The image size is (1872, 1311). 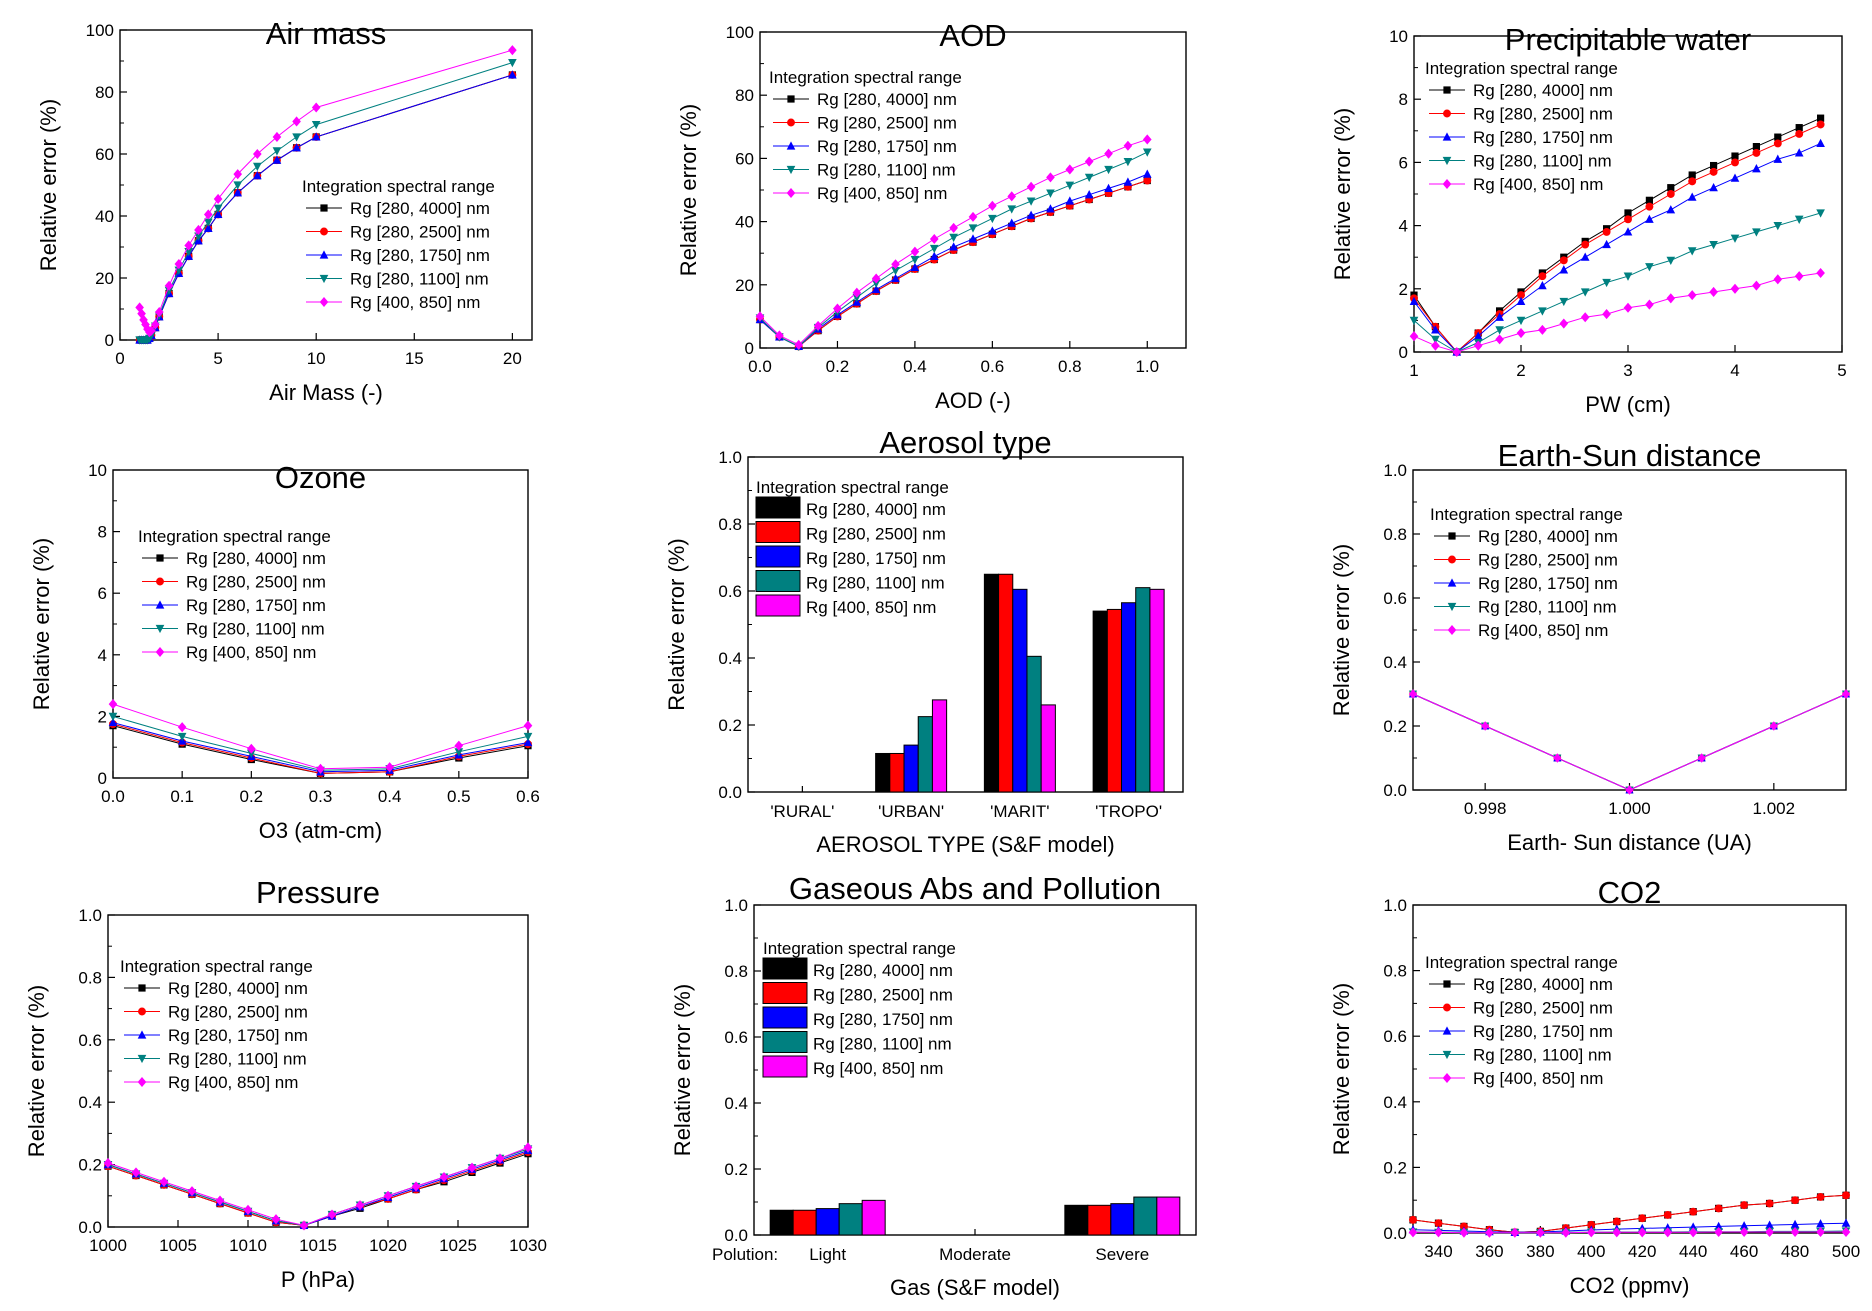 What do you see at coordinates (102, 532) in the screenshot?
I see `y-tick-label: 8` at bounding box center [102, 532].